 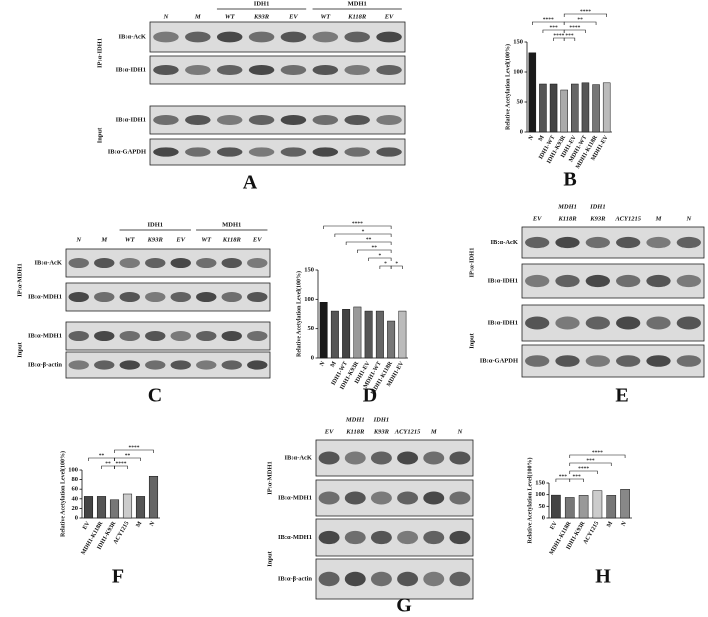 I want to click on y-tick-label: 50, so click(x=520, y=101).